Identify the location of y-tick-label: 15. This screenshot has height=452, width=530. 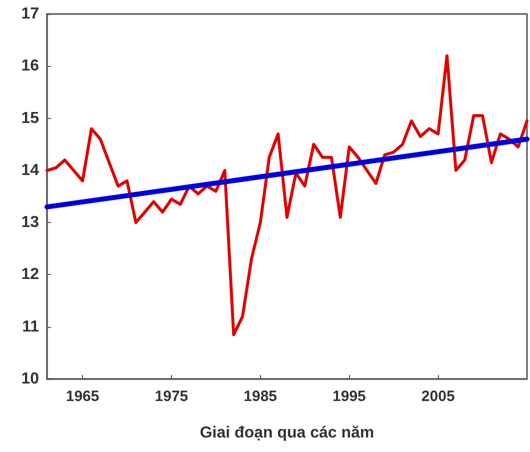
(30, 118).